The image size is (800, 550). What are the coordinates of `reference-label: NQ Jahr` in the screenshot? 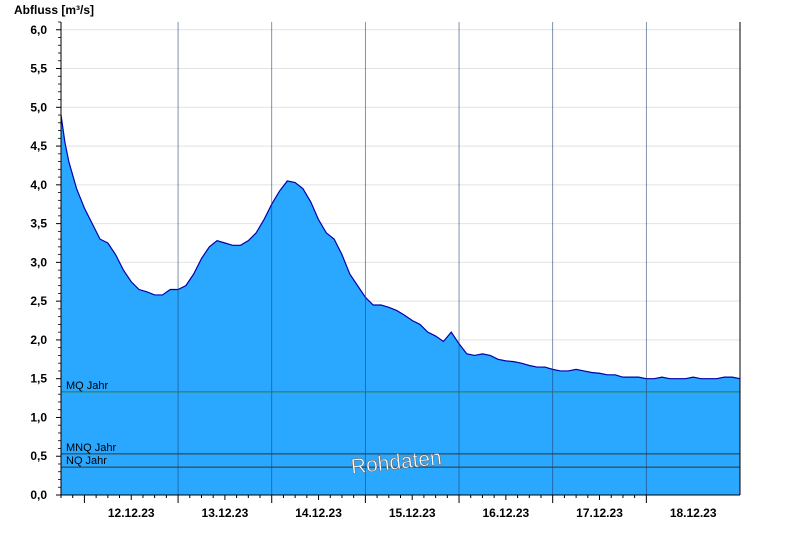 It's located at (86, 461).